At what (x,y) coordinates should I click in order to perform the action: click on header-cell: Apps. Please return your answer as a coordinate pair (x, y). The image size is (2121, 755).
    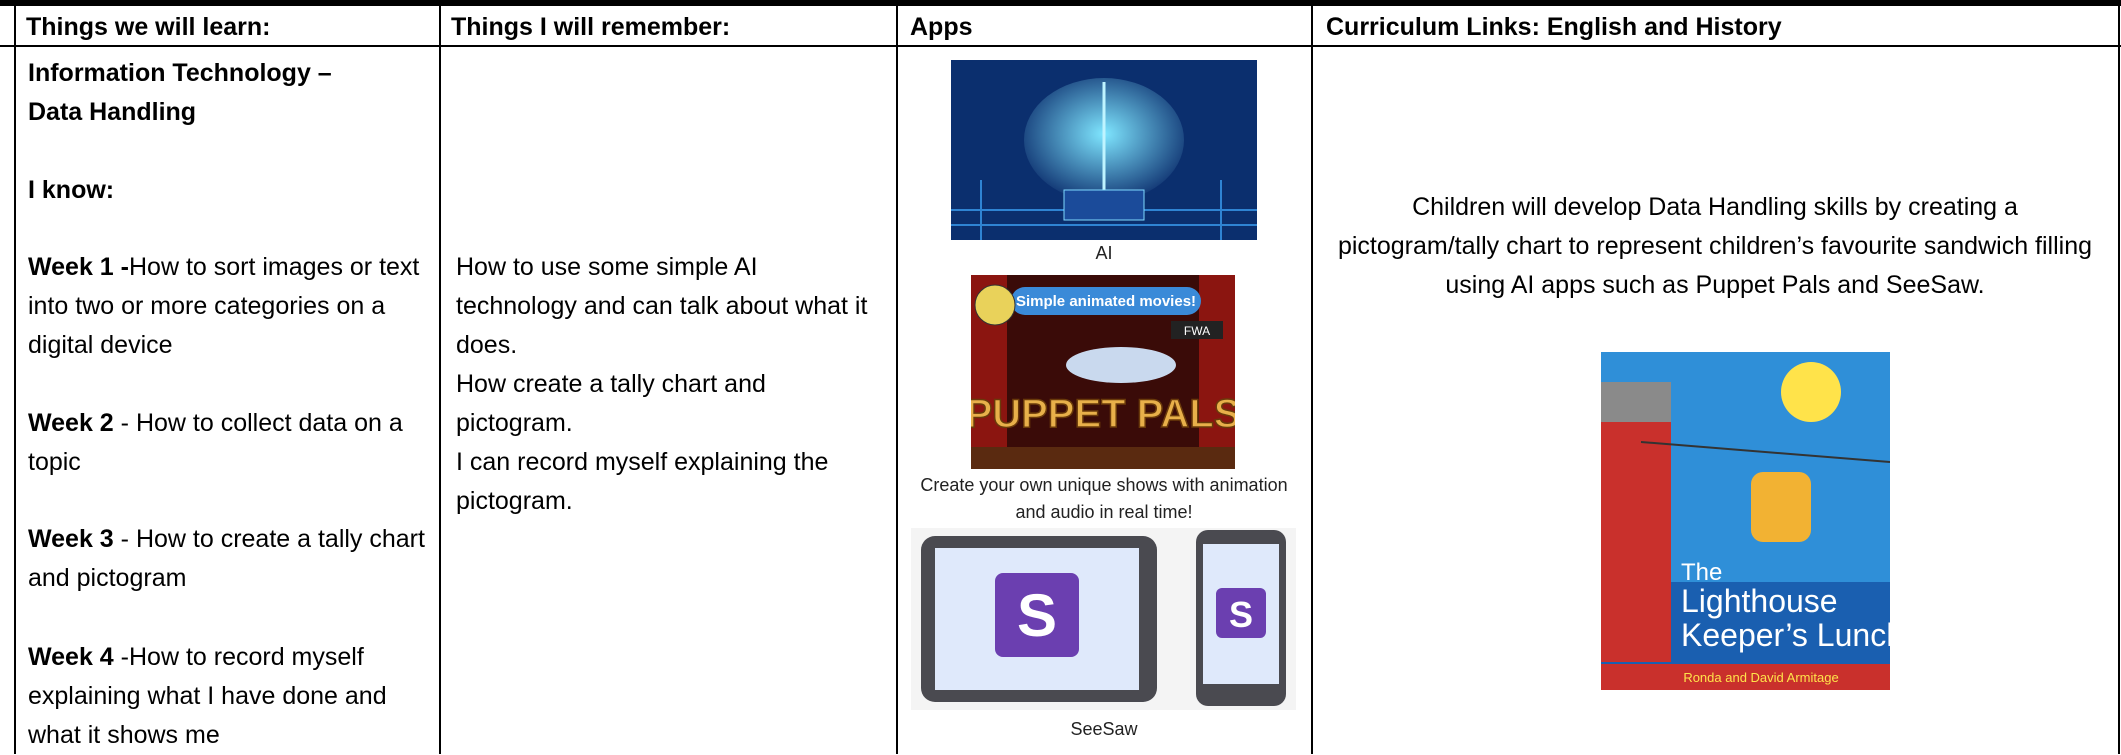
    Looking at the image, I should click on (941, 27).